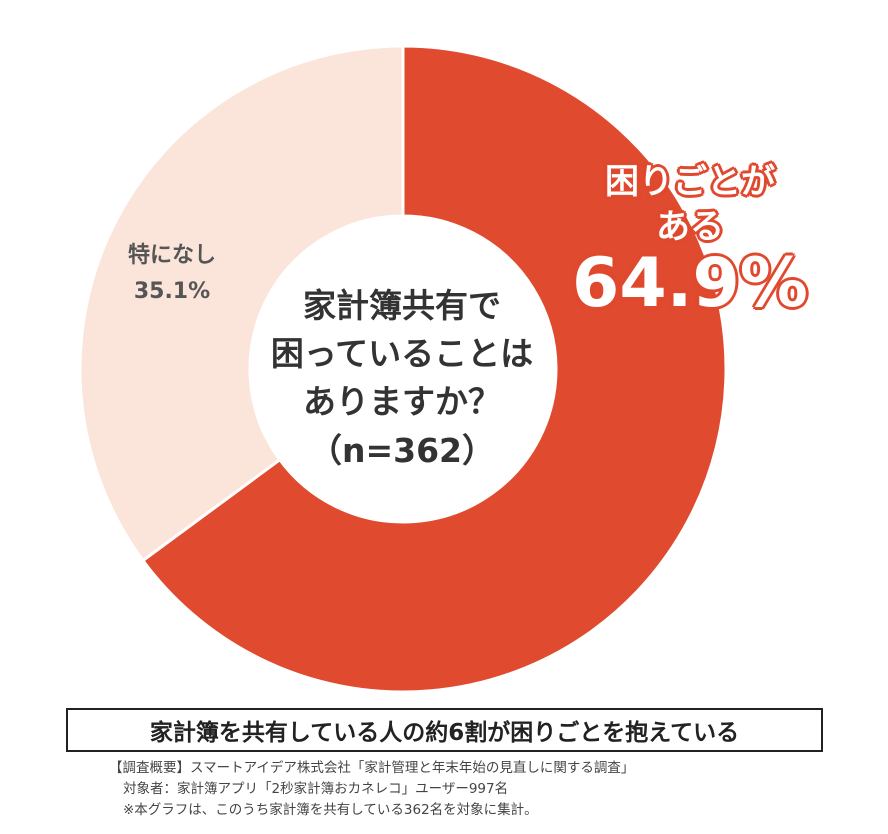 The width and height of the screenshot is (888, 834). What do you see at coordinates (402, 305) in the screenshot?
I see `center-question-line-1: 家計簿共有で` at bounding box center [402, 305].